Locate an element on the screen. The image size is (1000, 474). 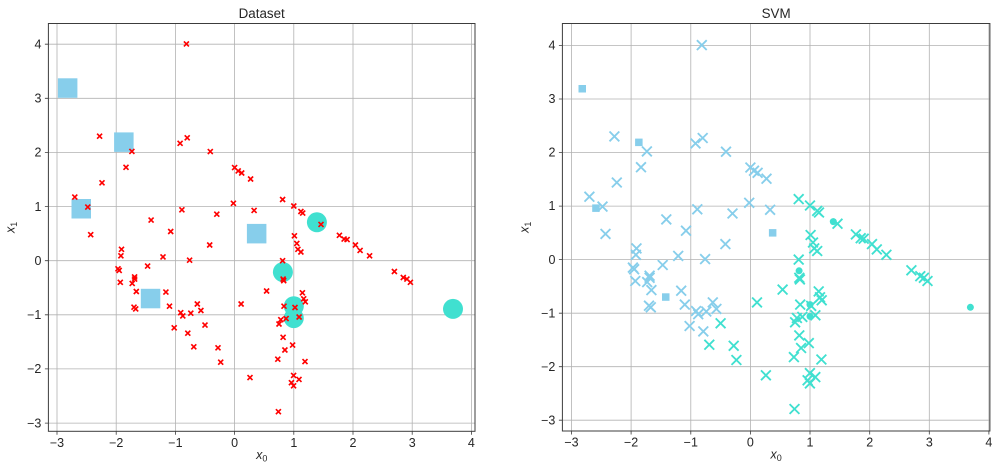
svg-text: SVM is located at coordinates (776, 13).